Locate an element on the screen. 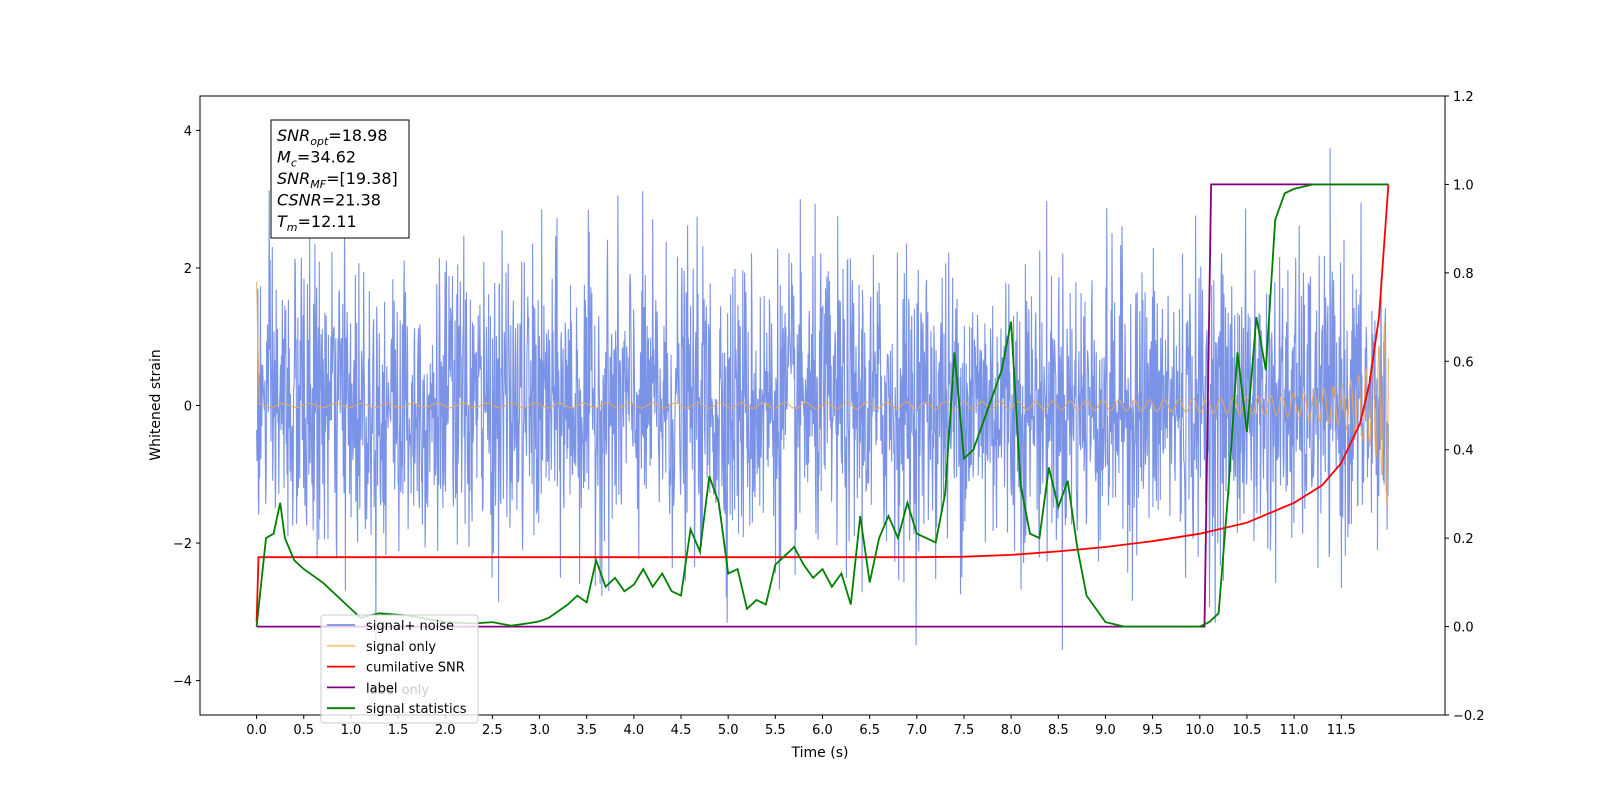 The width and height of the screenshot is (1600, 800). x-tick-label: 4.5 is located at coordinates (681, 730).